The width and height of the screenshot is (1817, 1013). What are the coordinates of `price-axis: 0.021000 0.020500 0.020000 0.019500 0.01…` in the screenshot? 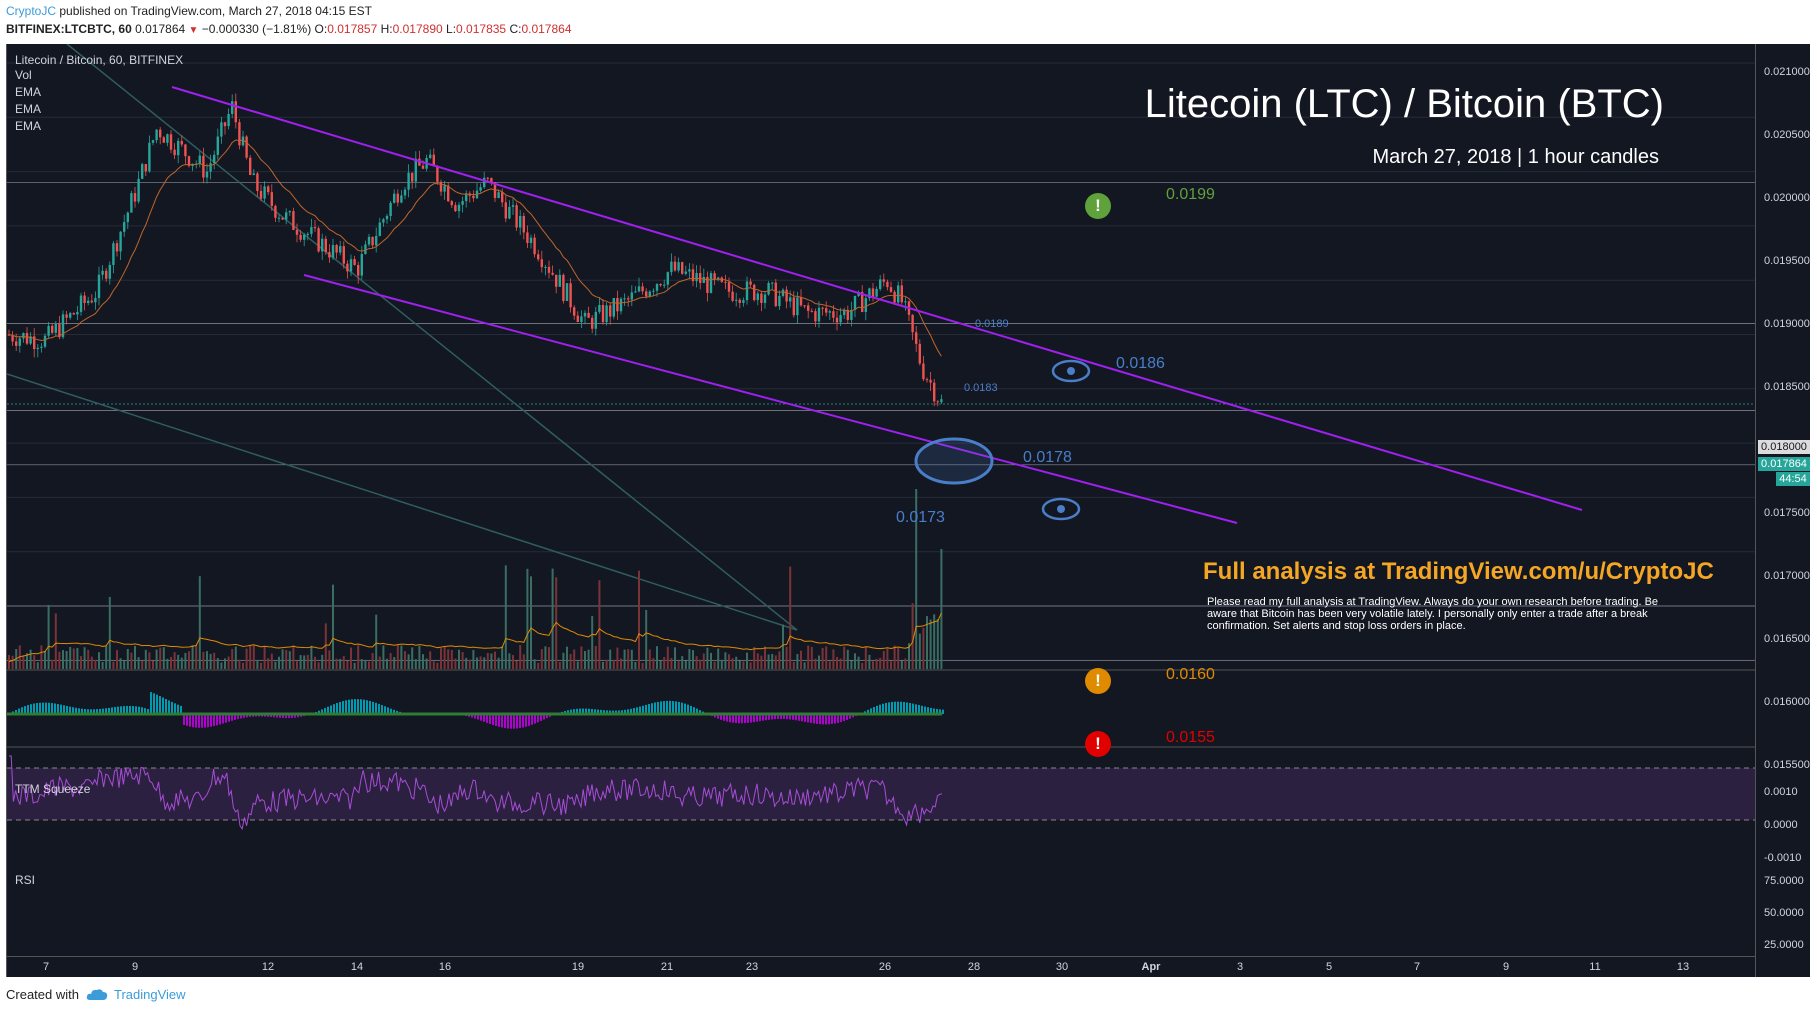 It's located at (1782, 510).